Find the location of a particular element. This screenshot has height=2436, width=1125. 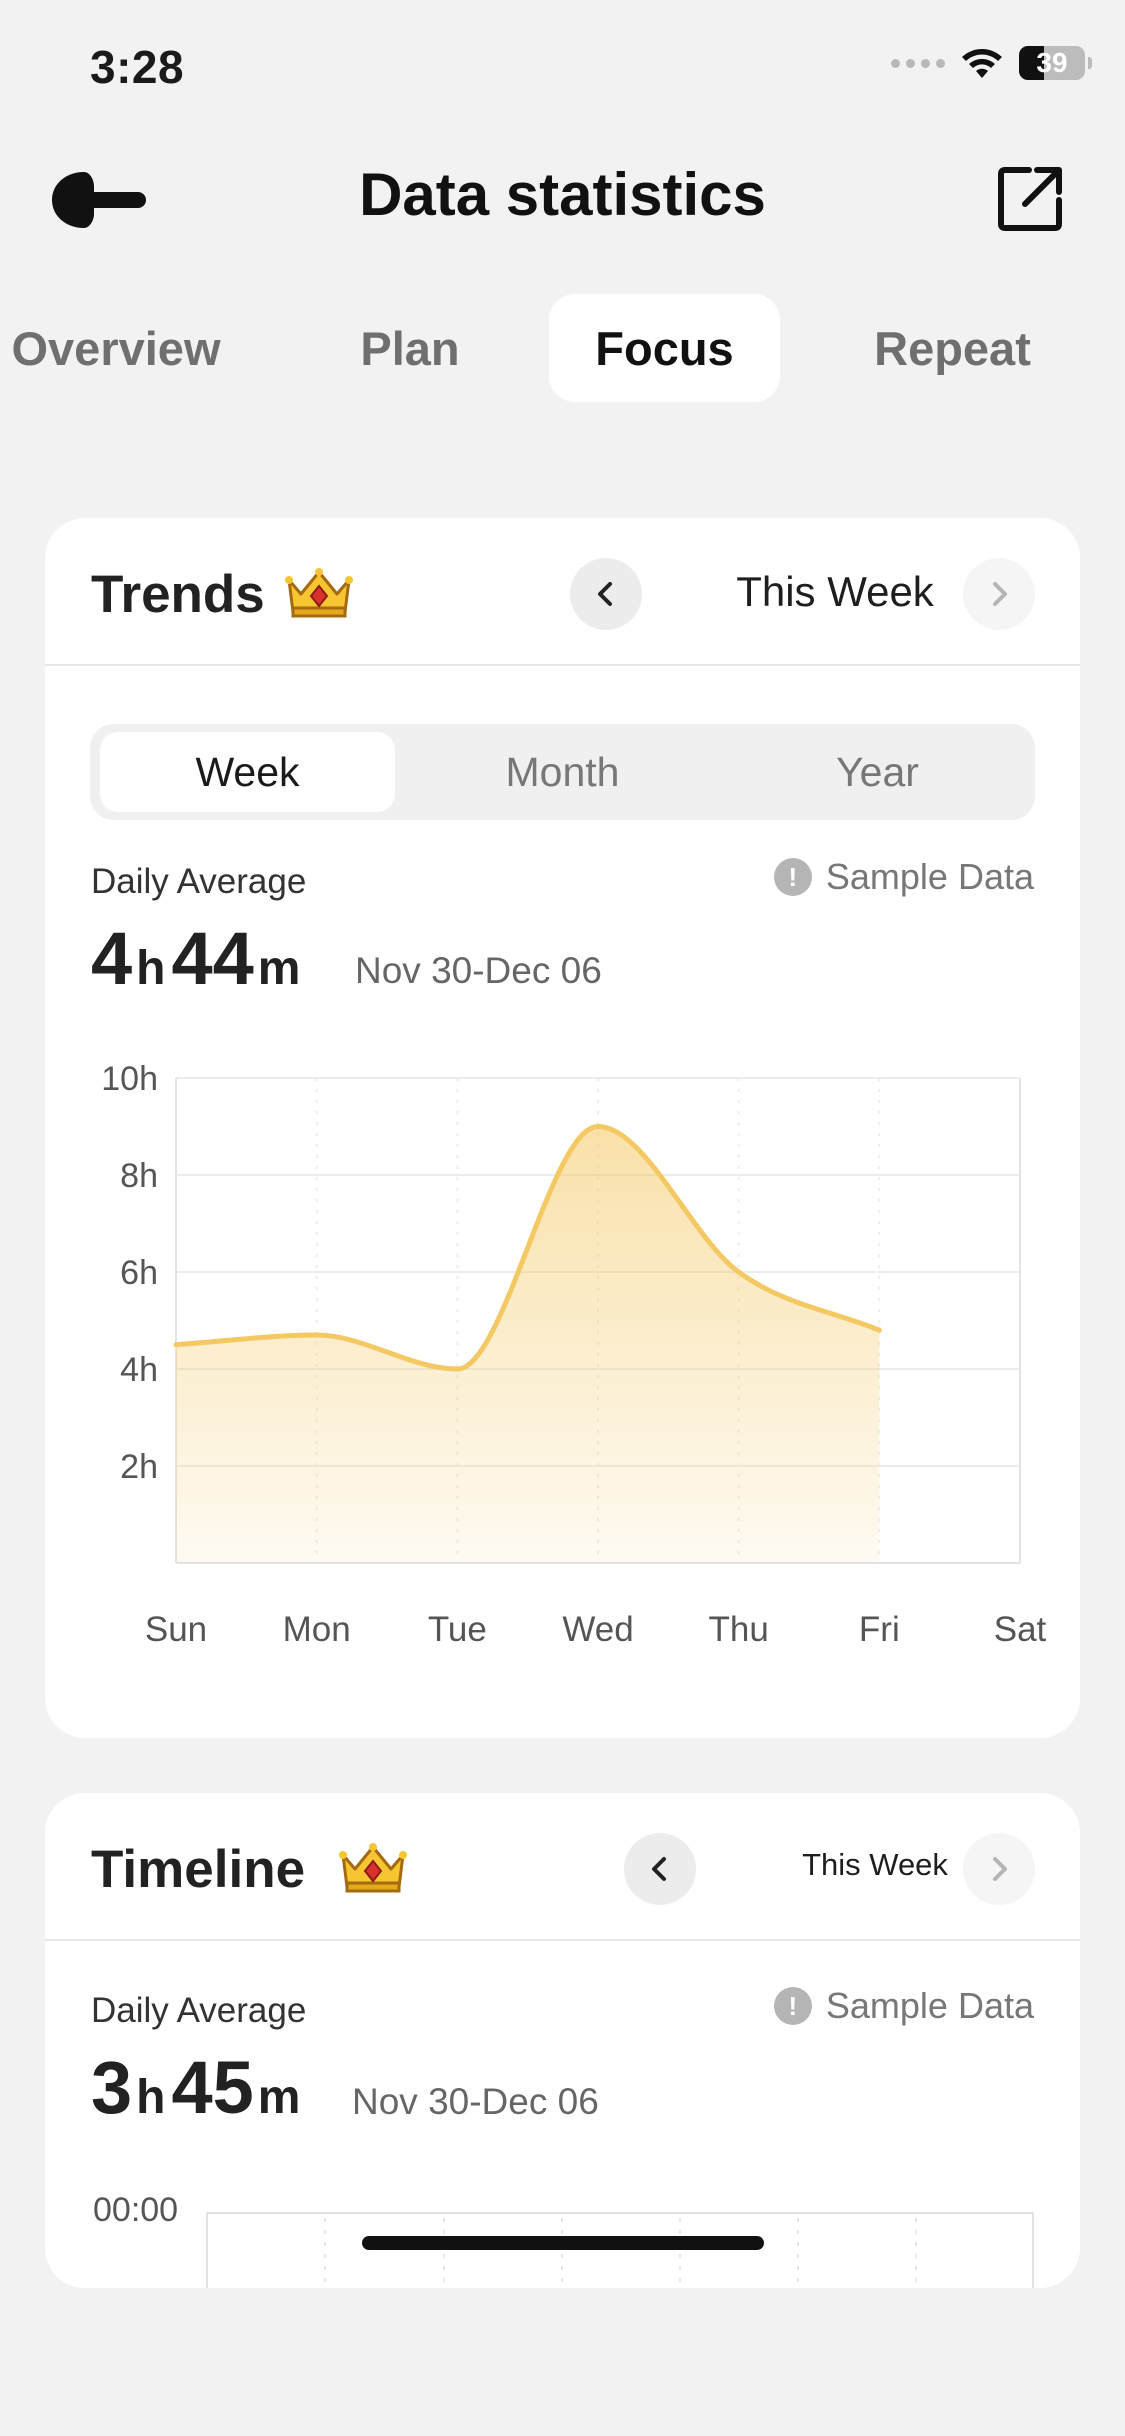

x-tick-label: Sat is located at coordinates (1020, 1629).